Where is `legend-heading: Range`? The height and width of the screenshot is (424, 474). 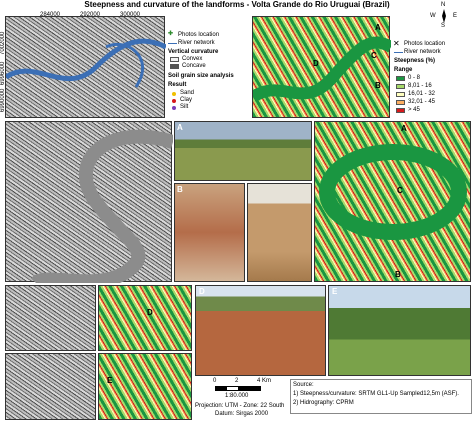 legend-heading: Range is located at coordinates (403, 70).